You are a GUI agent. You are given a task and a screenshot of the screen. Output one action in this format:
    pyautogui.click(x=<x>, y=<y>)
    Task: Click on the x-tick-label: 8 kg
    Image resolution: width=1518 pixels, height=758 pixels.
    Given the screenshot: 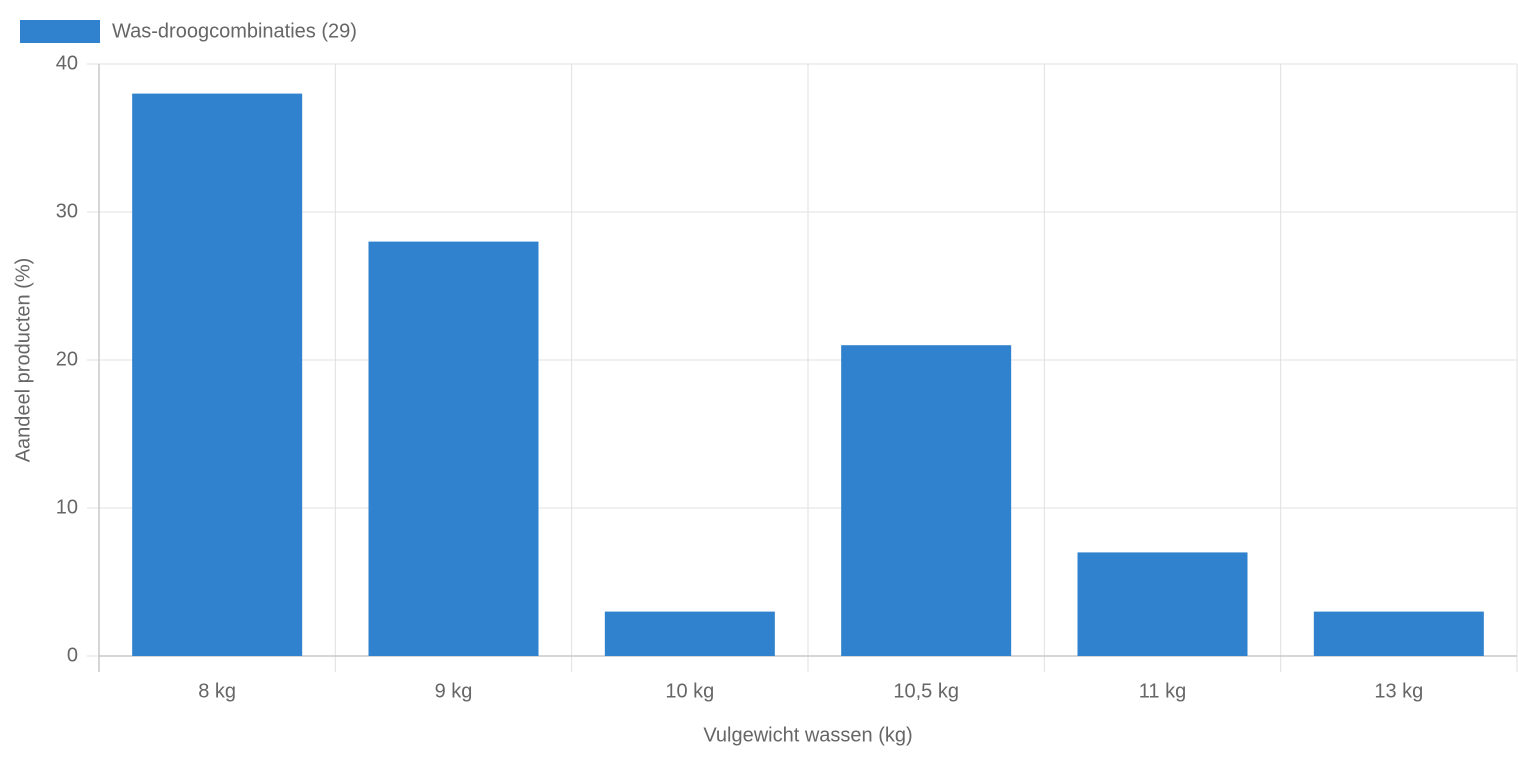 What is the action you would take?
    pyautogui.click(x=217, y=691)
    